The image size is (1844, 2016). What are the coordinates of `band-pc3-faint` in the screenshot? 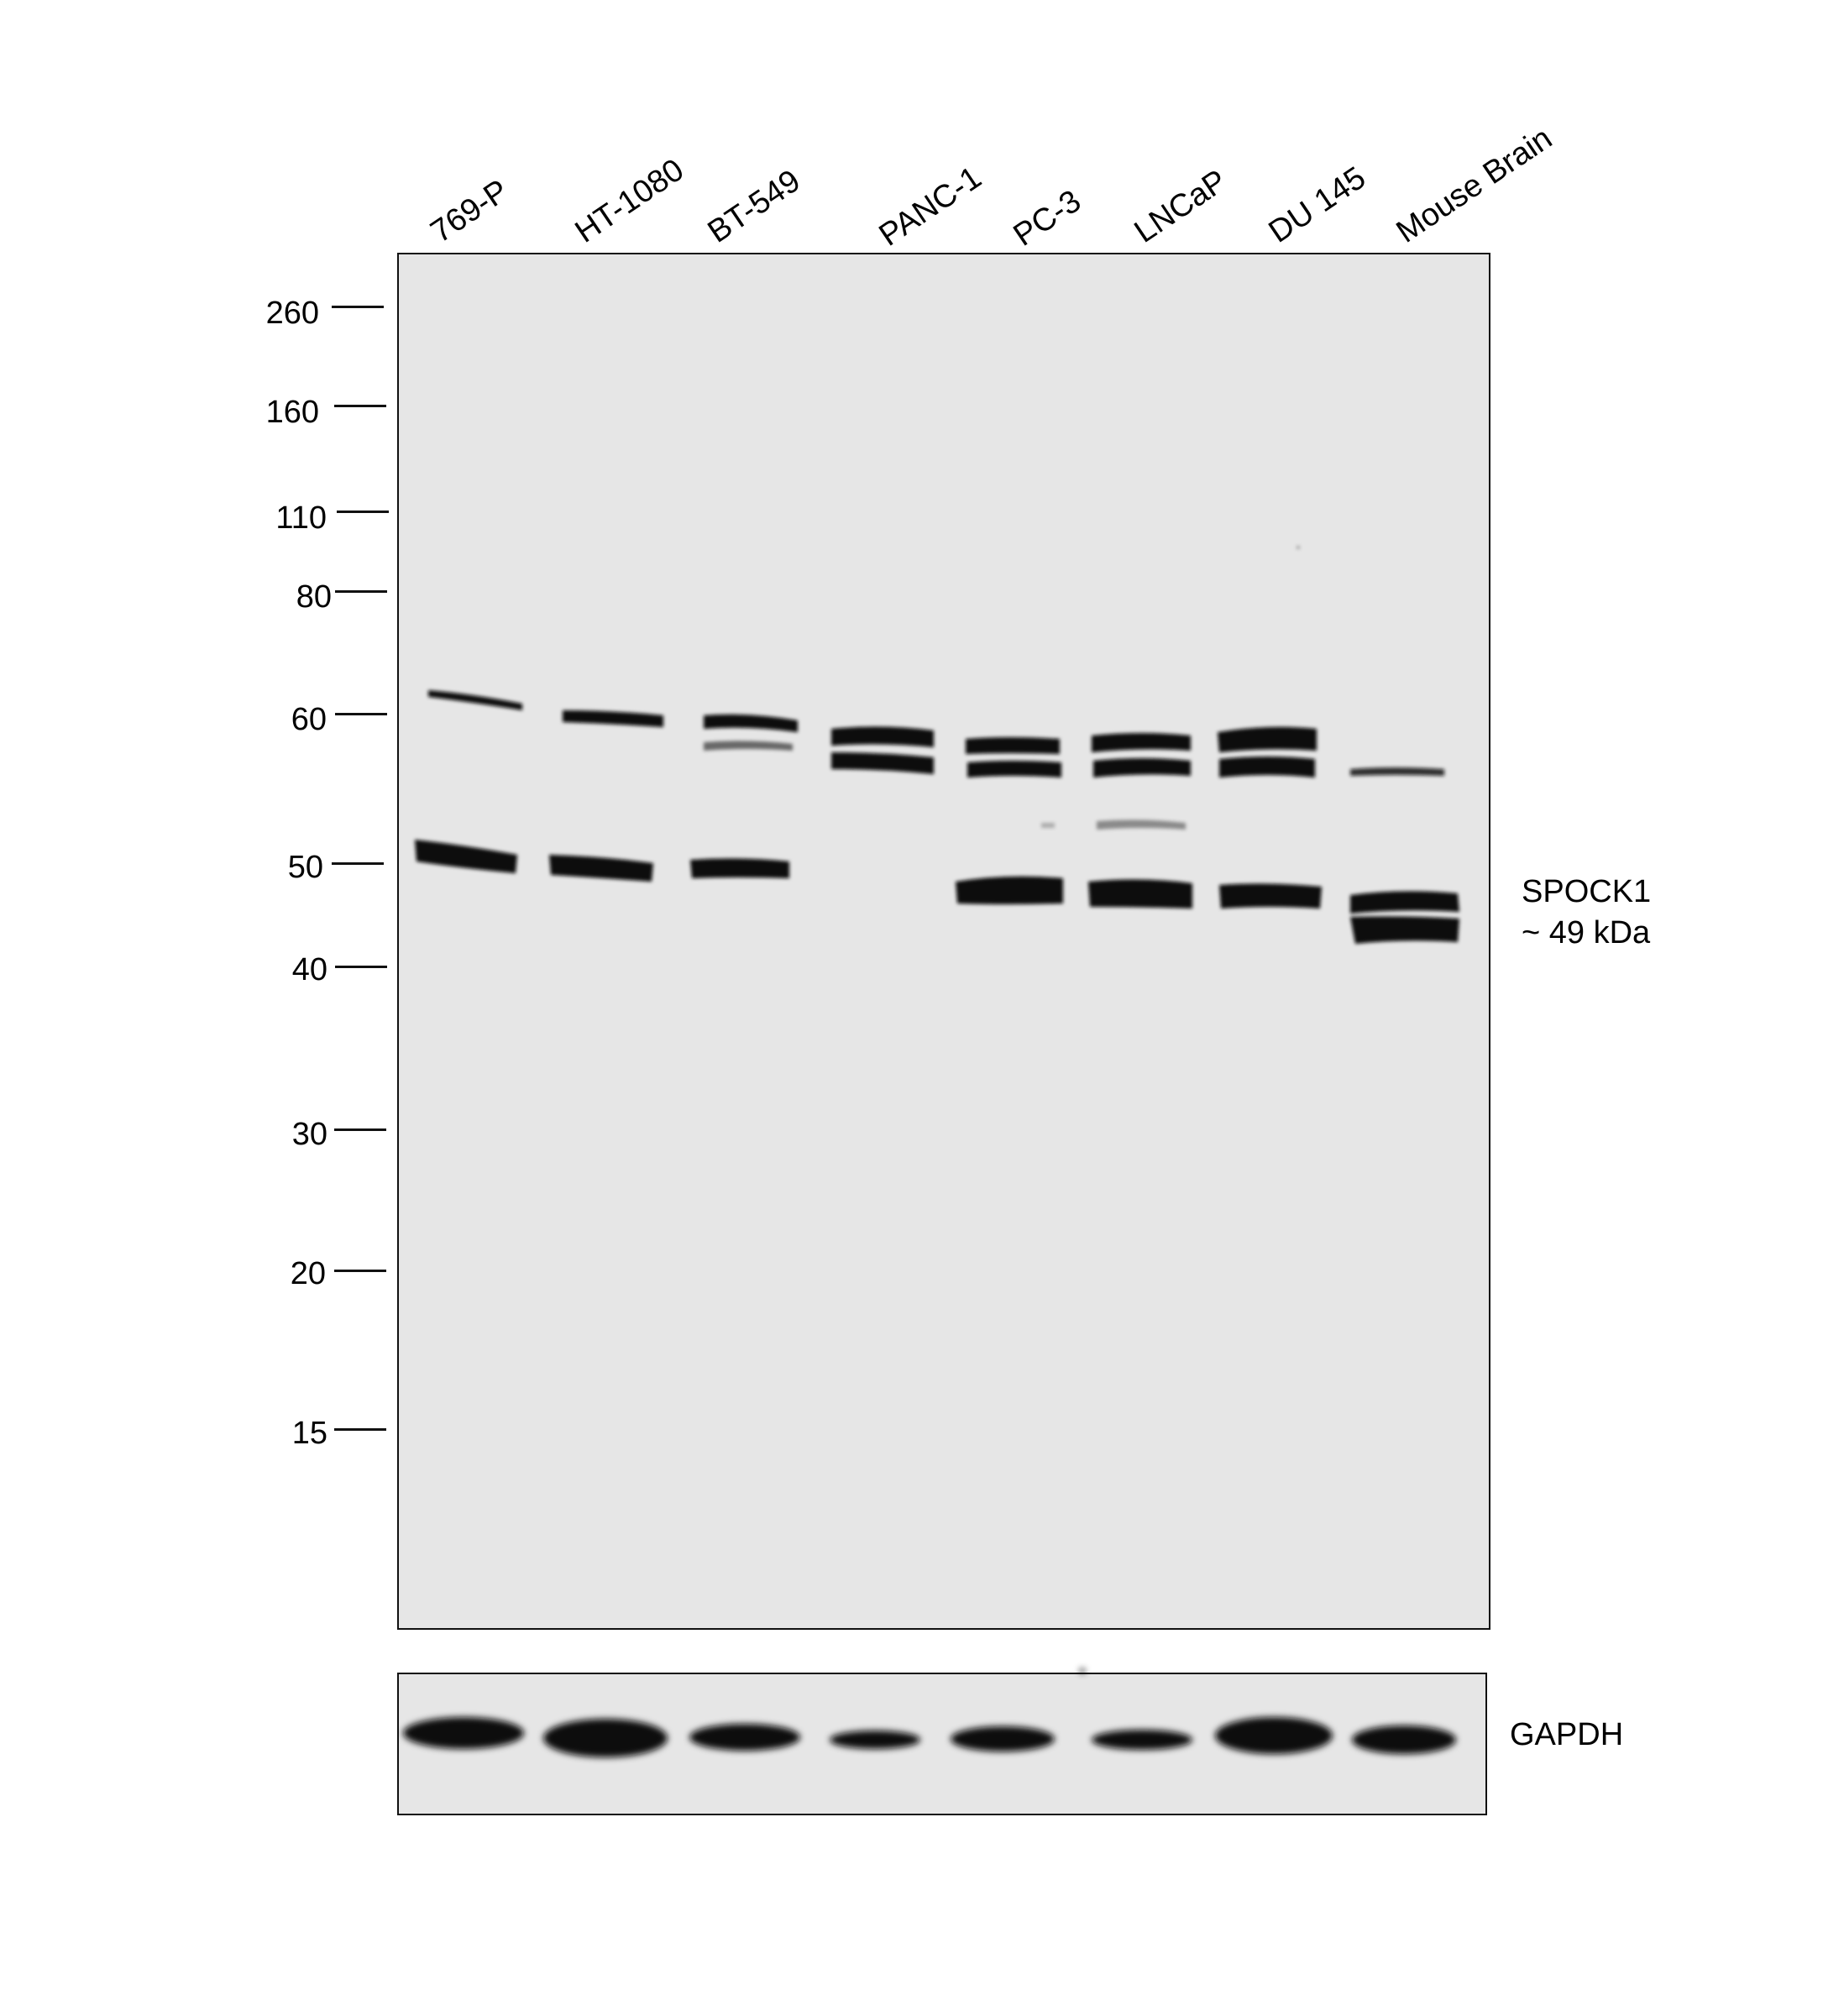 It's located at (1048, 826).